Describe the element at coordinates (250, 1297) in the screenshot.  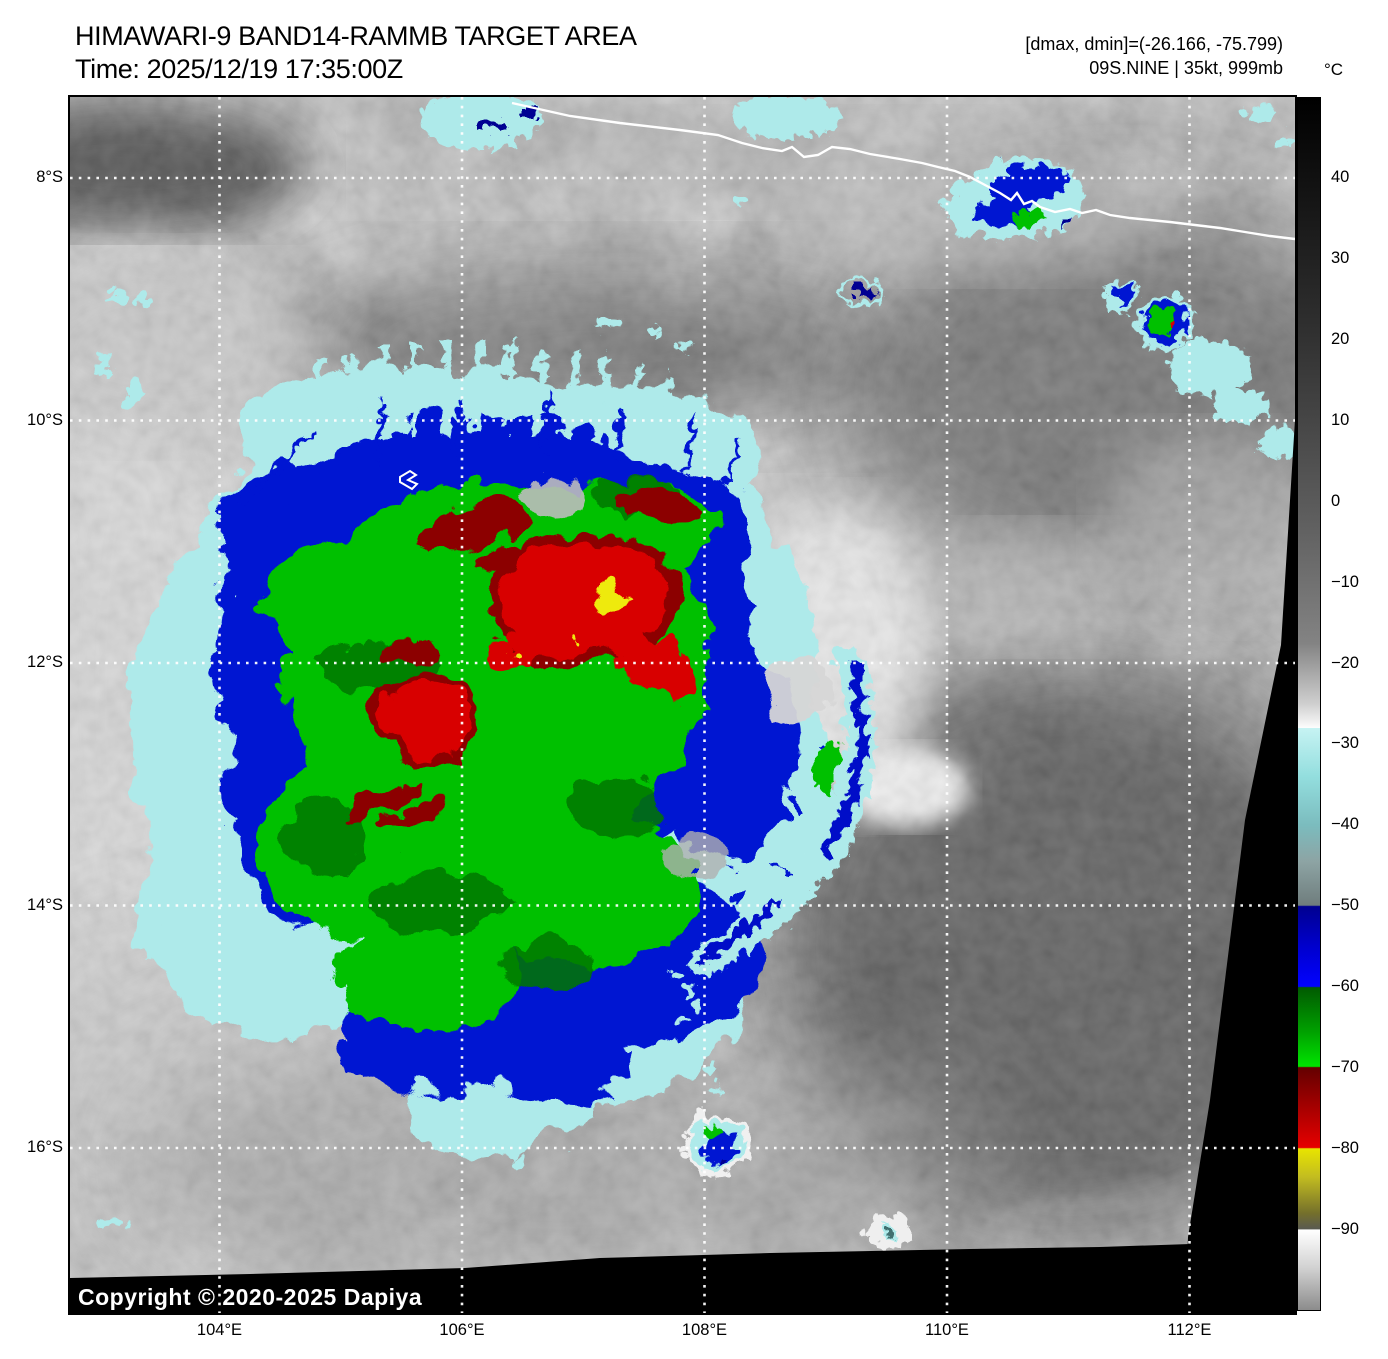
I see `copyright-label: Copyright © 2020-2025 Dapiya` at that location.